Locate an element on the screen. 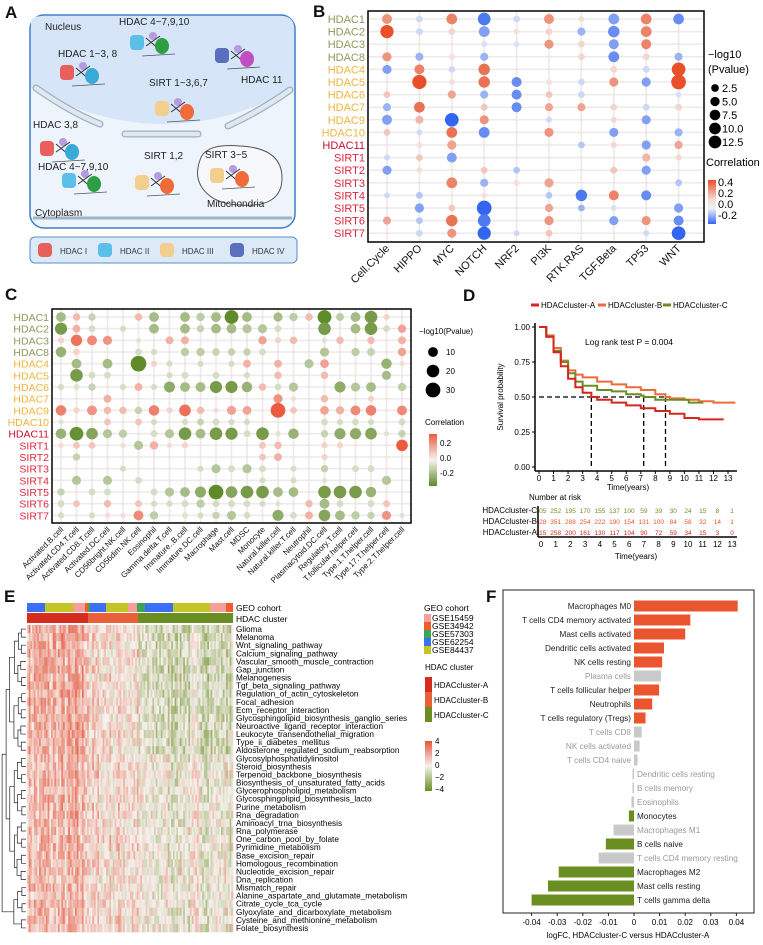 This screenshot has width=763, height=945. dot-SIRT2-Activated.CD4.T.cell is located at coordinates (76, 457).